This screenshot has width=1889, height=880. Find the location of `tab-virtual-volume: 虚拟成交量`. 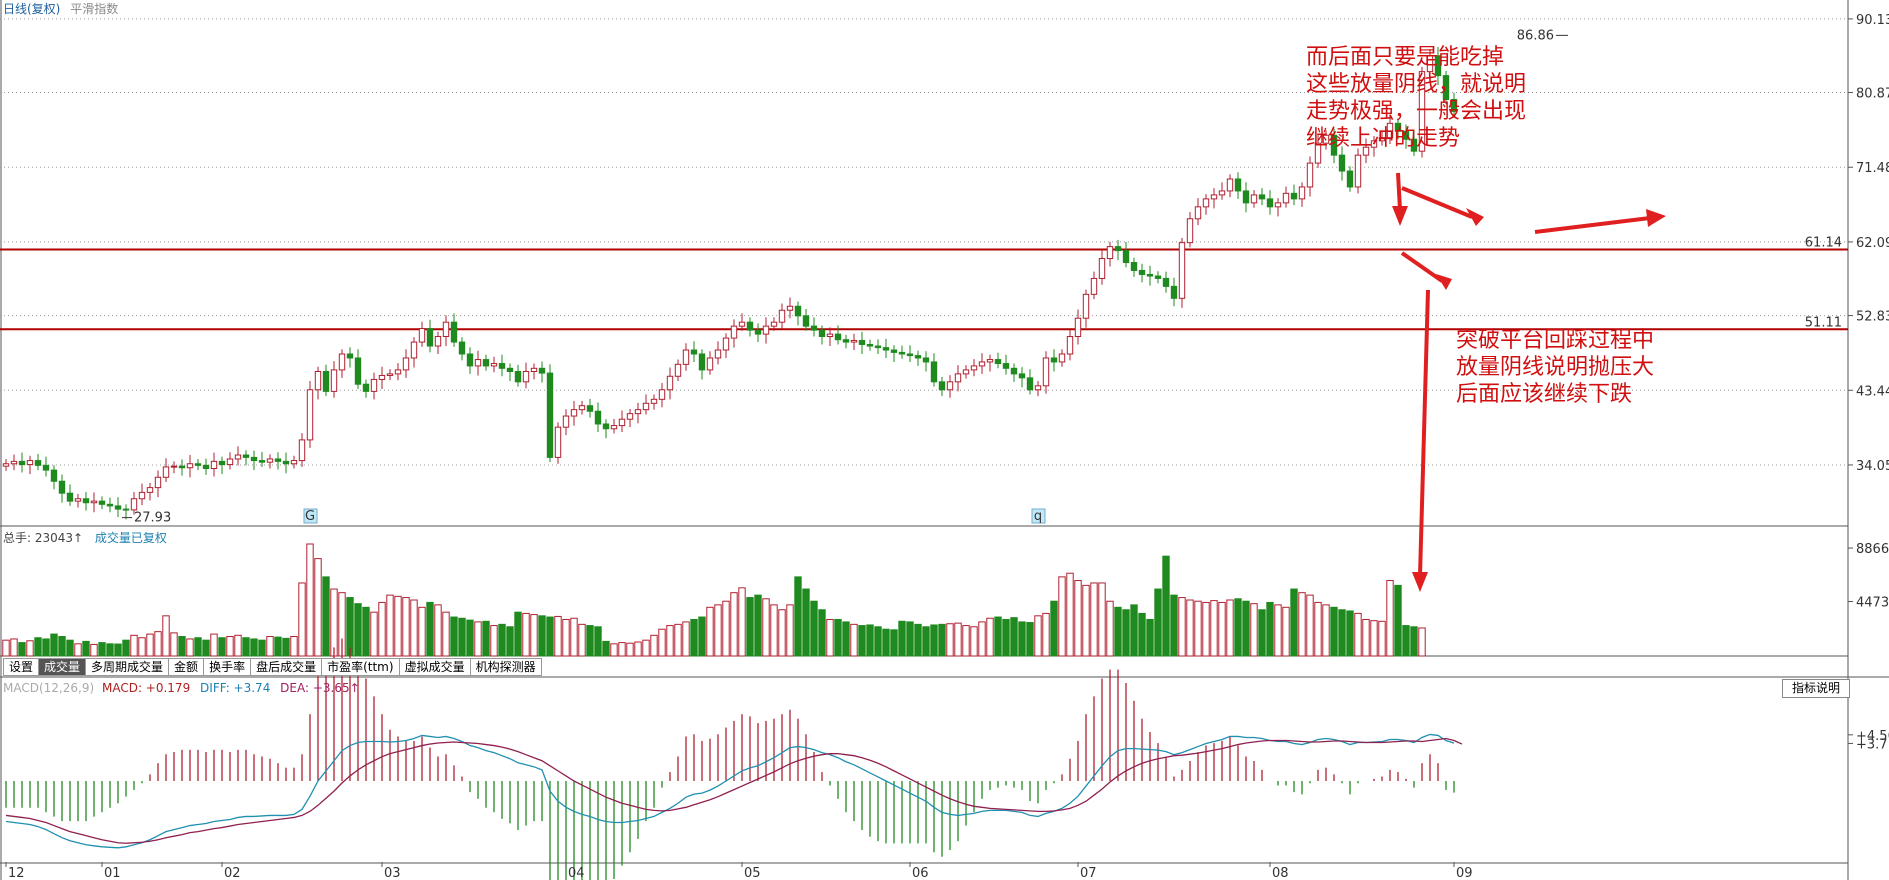

tab-virtual-volume: 虚拟成交量 is located at coordinates (435, 667).